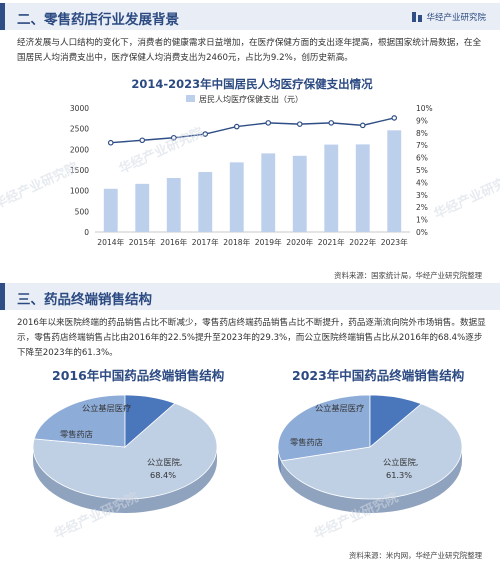  Describe the element at coordinates (98, 20) in the screenshot. I see `section-title: 二、零售药店行业发展背景` at that location.